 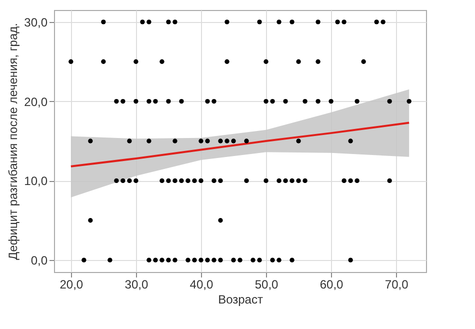 What do you see at coordinates (396, 285) in the screenshot?
I see `x-tick-label: 70,0` at bounding box center [396, 285].